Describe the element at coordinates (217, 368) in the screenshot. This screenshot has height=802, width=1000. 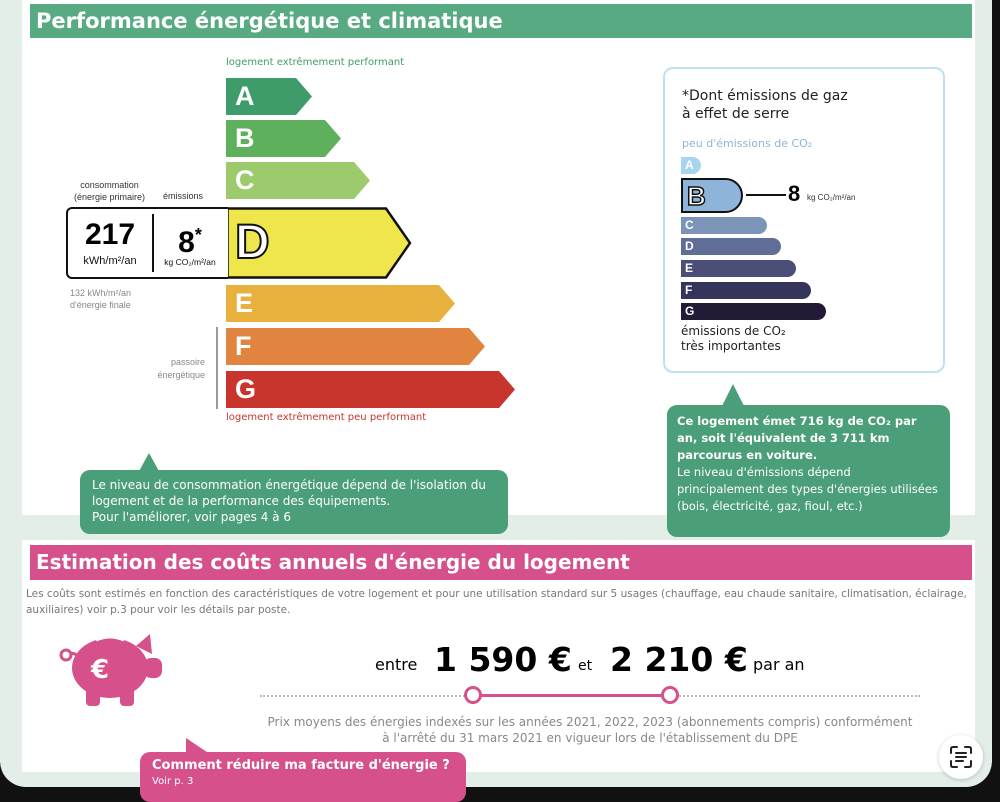
I see `passoire-divider` at that location.